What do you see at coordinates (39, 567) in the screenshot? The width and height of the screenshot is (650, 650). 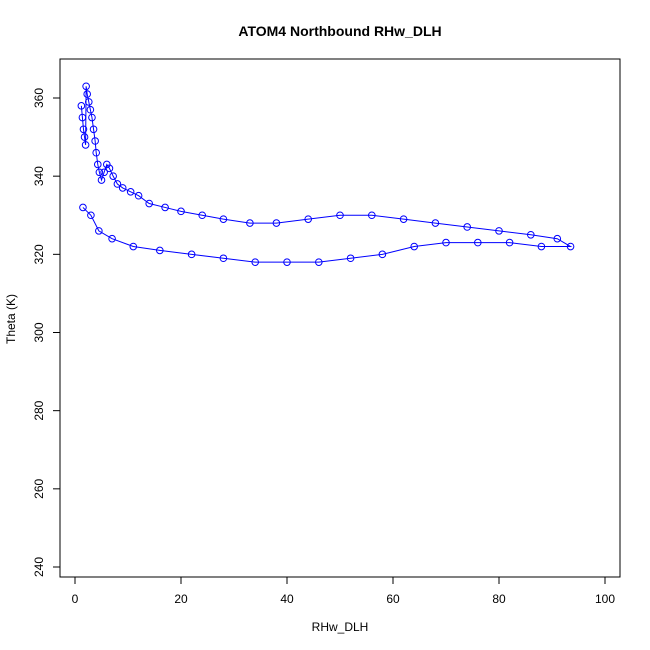 I see `y-tick-label: 240` at bounding box center [39, 567].